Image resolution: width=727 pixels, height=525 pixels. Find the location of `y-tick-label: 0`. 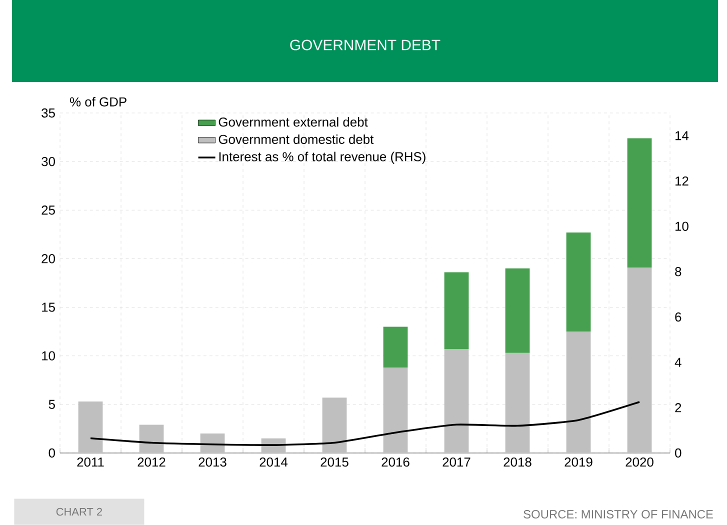

y-tick-label: 0 is located at coordinates (51, 453).